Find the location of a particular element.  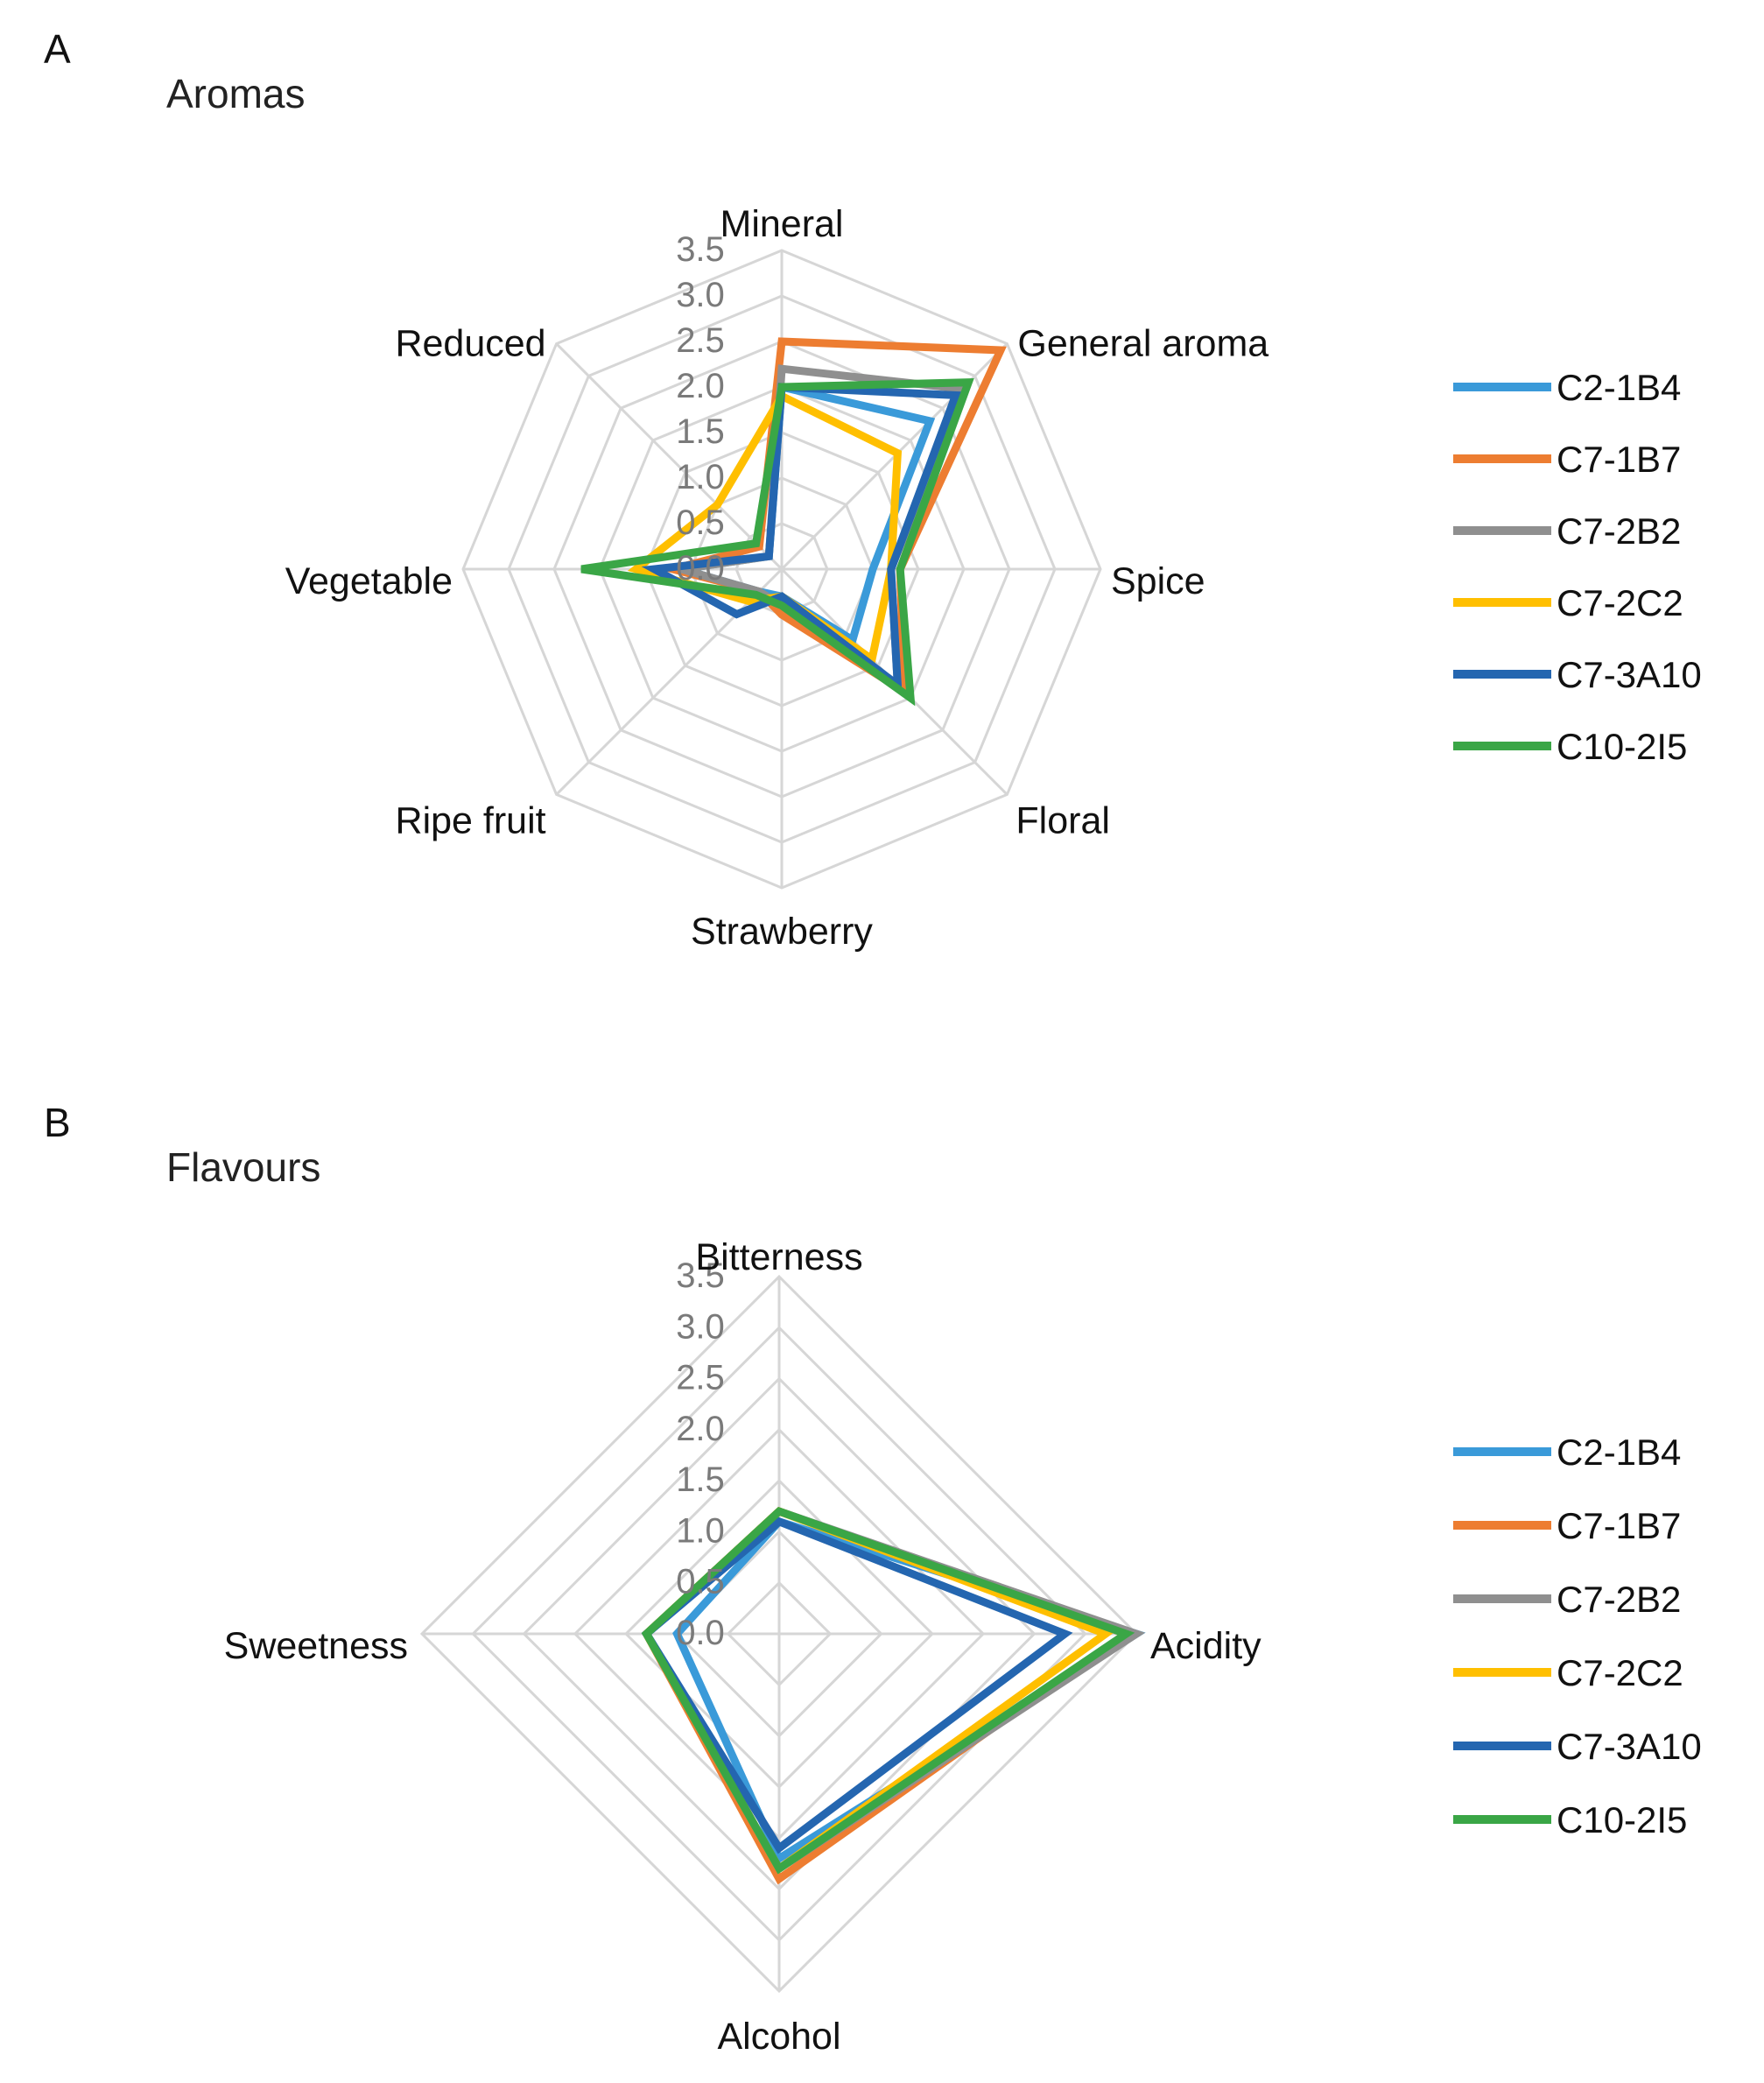

axis-label-bitterness: Bitterness is located at coordinates (778, 1257).